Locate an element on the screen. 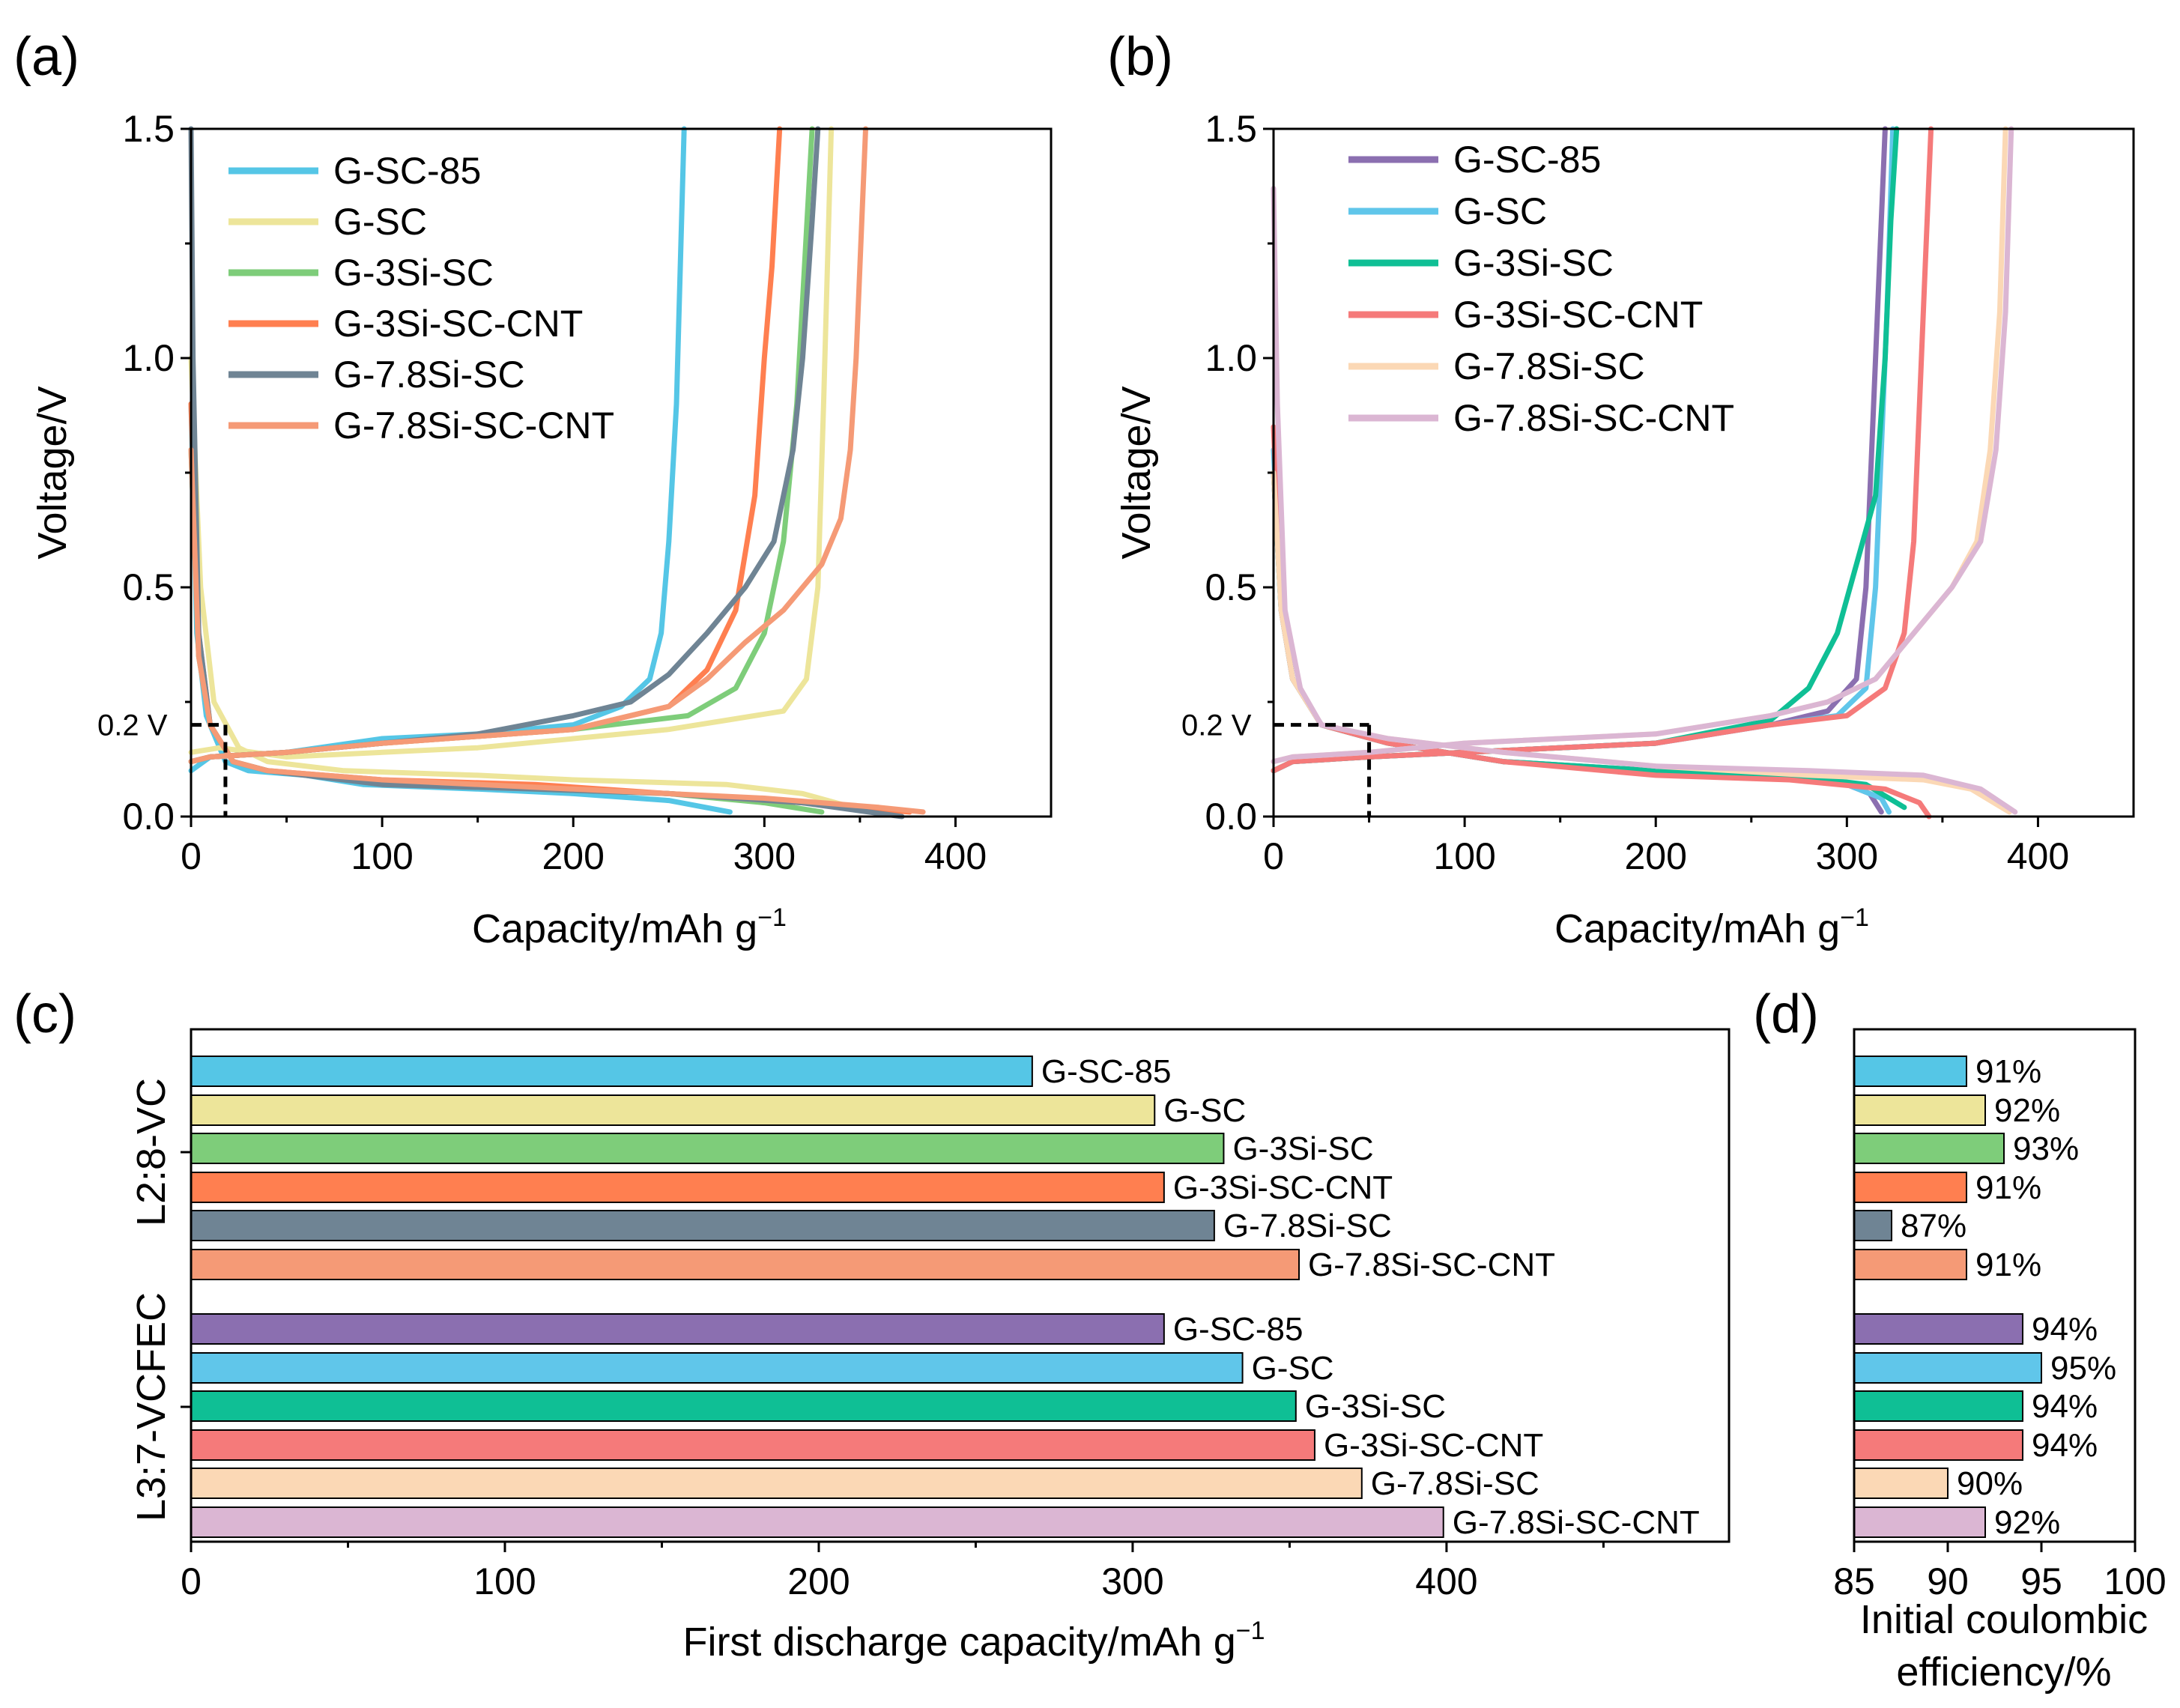  panel-d-frame is located at coordinates (1995, 1285).